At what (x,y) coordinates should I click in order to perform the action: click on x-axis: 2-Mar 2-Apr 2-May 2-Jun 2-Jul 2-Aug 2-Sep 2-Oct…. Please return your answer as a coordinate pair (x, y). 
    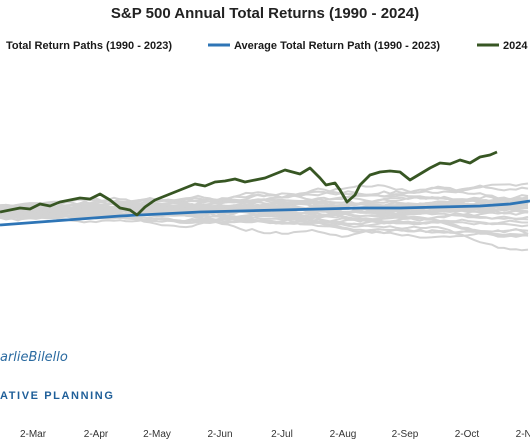
    Looking at the image, I should click on (275, 434).